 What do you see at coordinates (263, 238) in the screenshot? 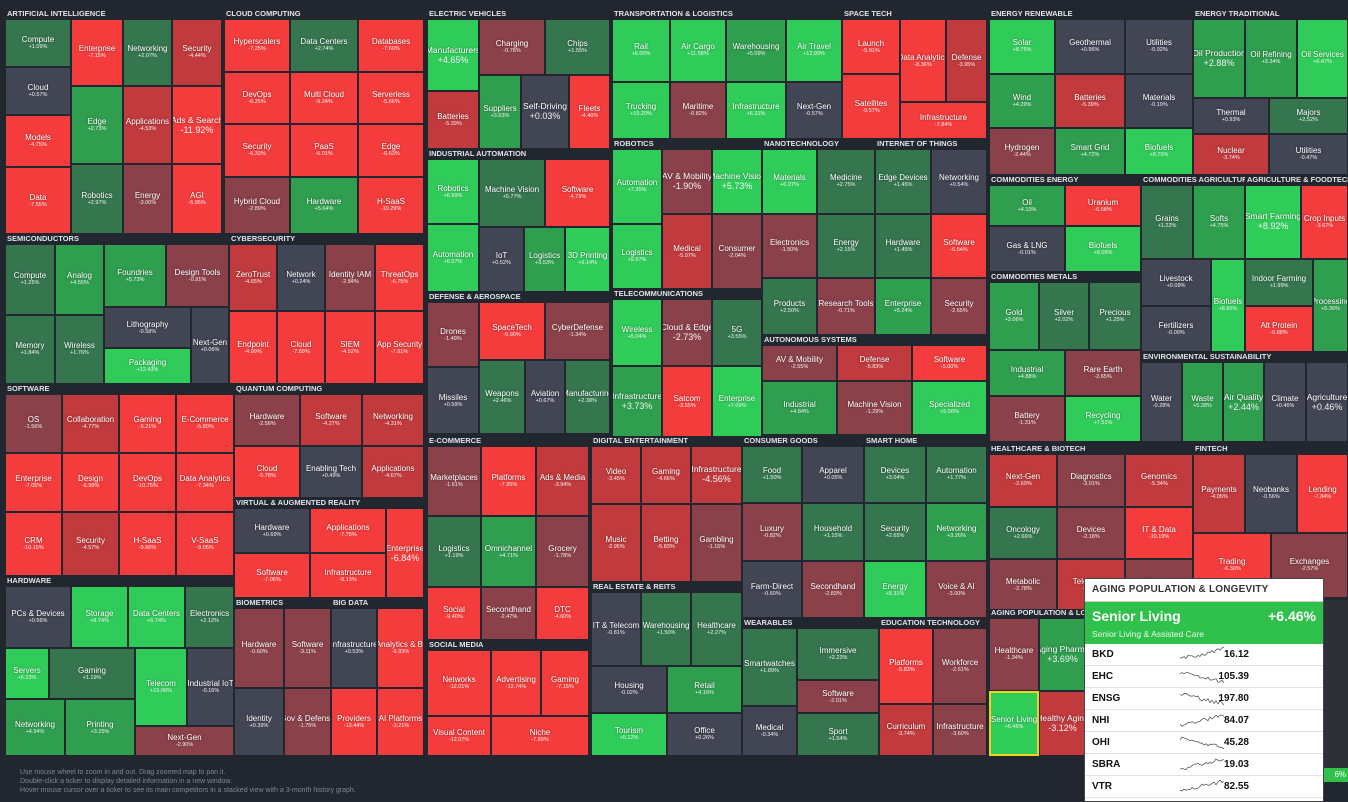
I see `sector-title: CYBERSECURITY` at bounding box center [263, 238].